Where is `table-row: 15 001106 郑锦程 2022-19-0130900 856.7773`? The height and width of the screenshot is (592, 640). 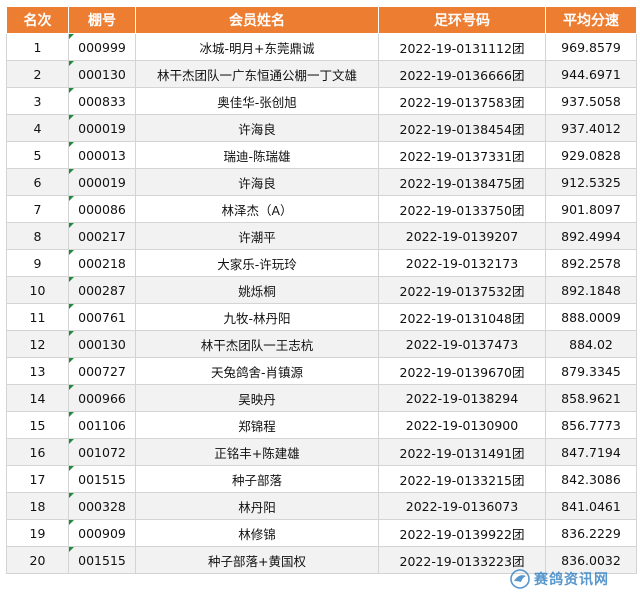
table-row: 15 001106 郑锦程 2022-19-0130900 856.7773 is located at coordinates (321, 425).